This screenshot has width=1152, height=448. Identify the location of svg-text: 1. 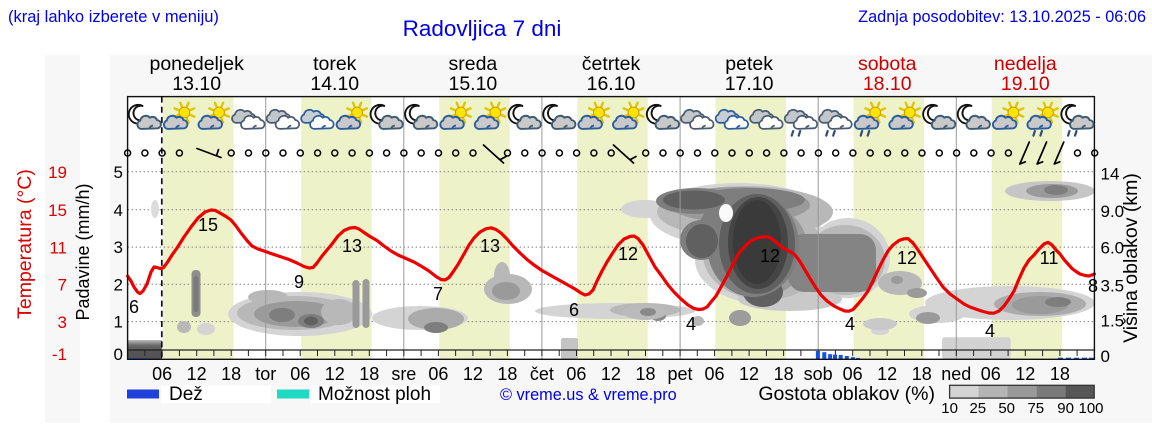
(118, 322).